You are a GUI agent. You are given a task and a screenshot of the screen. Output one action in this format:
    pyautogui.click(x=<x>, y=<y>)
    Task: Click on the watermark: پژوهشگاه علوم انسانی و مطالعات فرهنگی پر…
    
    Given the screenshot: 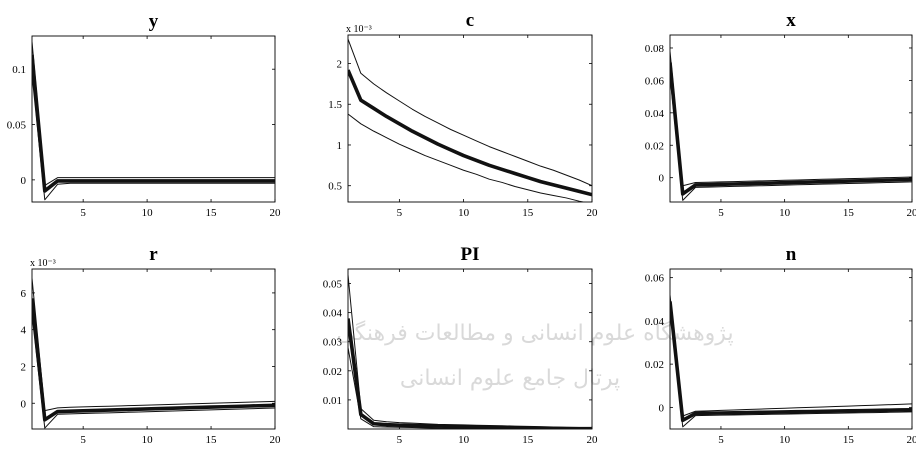 What is the action you would take?
    pyautogui.click(x=534, y=355)
    